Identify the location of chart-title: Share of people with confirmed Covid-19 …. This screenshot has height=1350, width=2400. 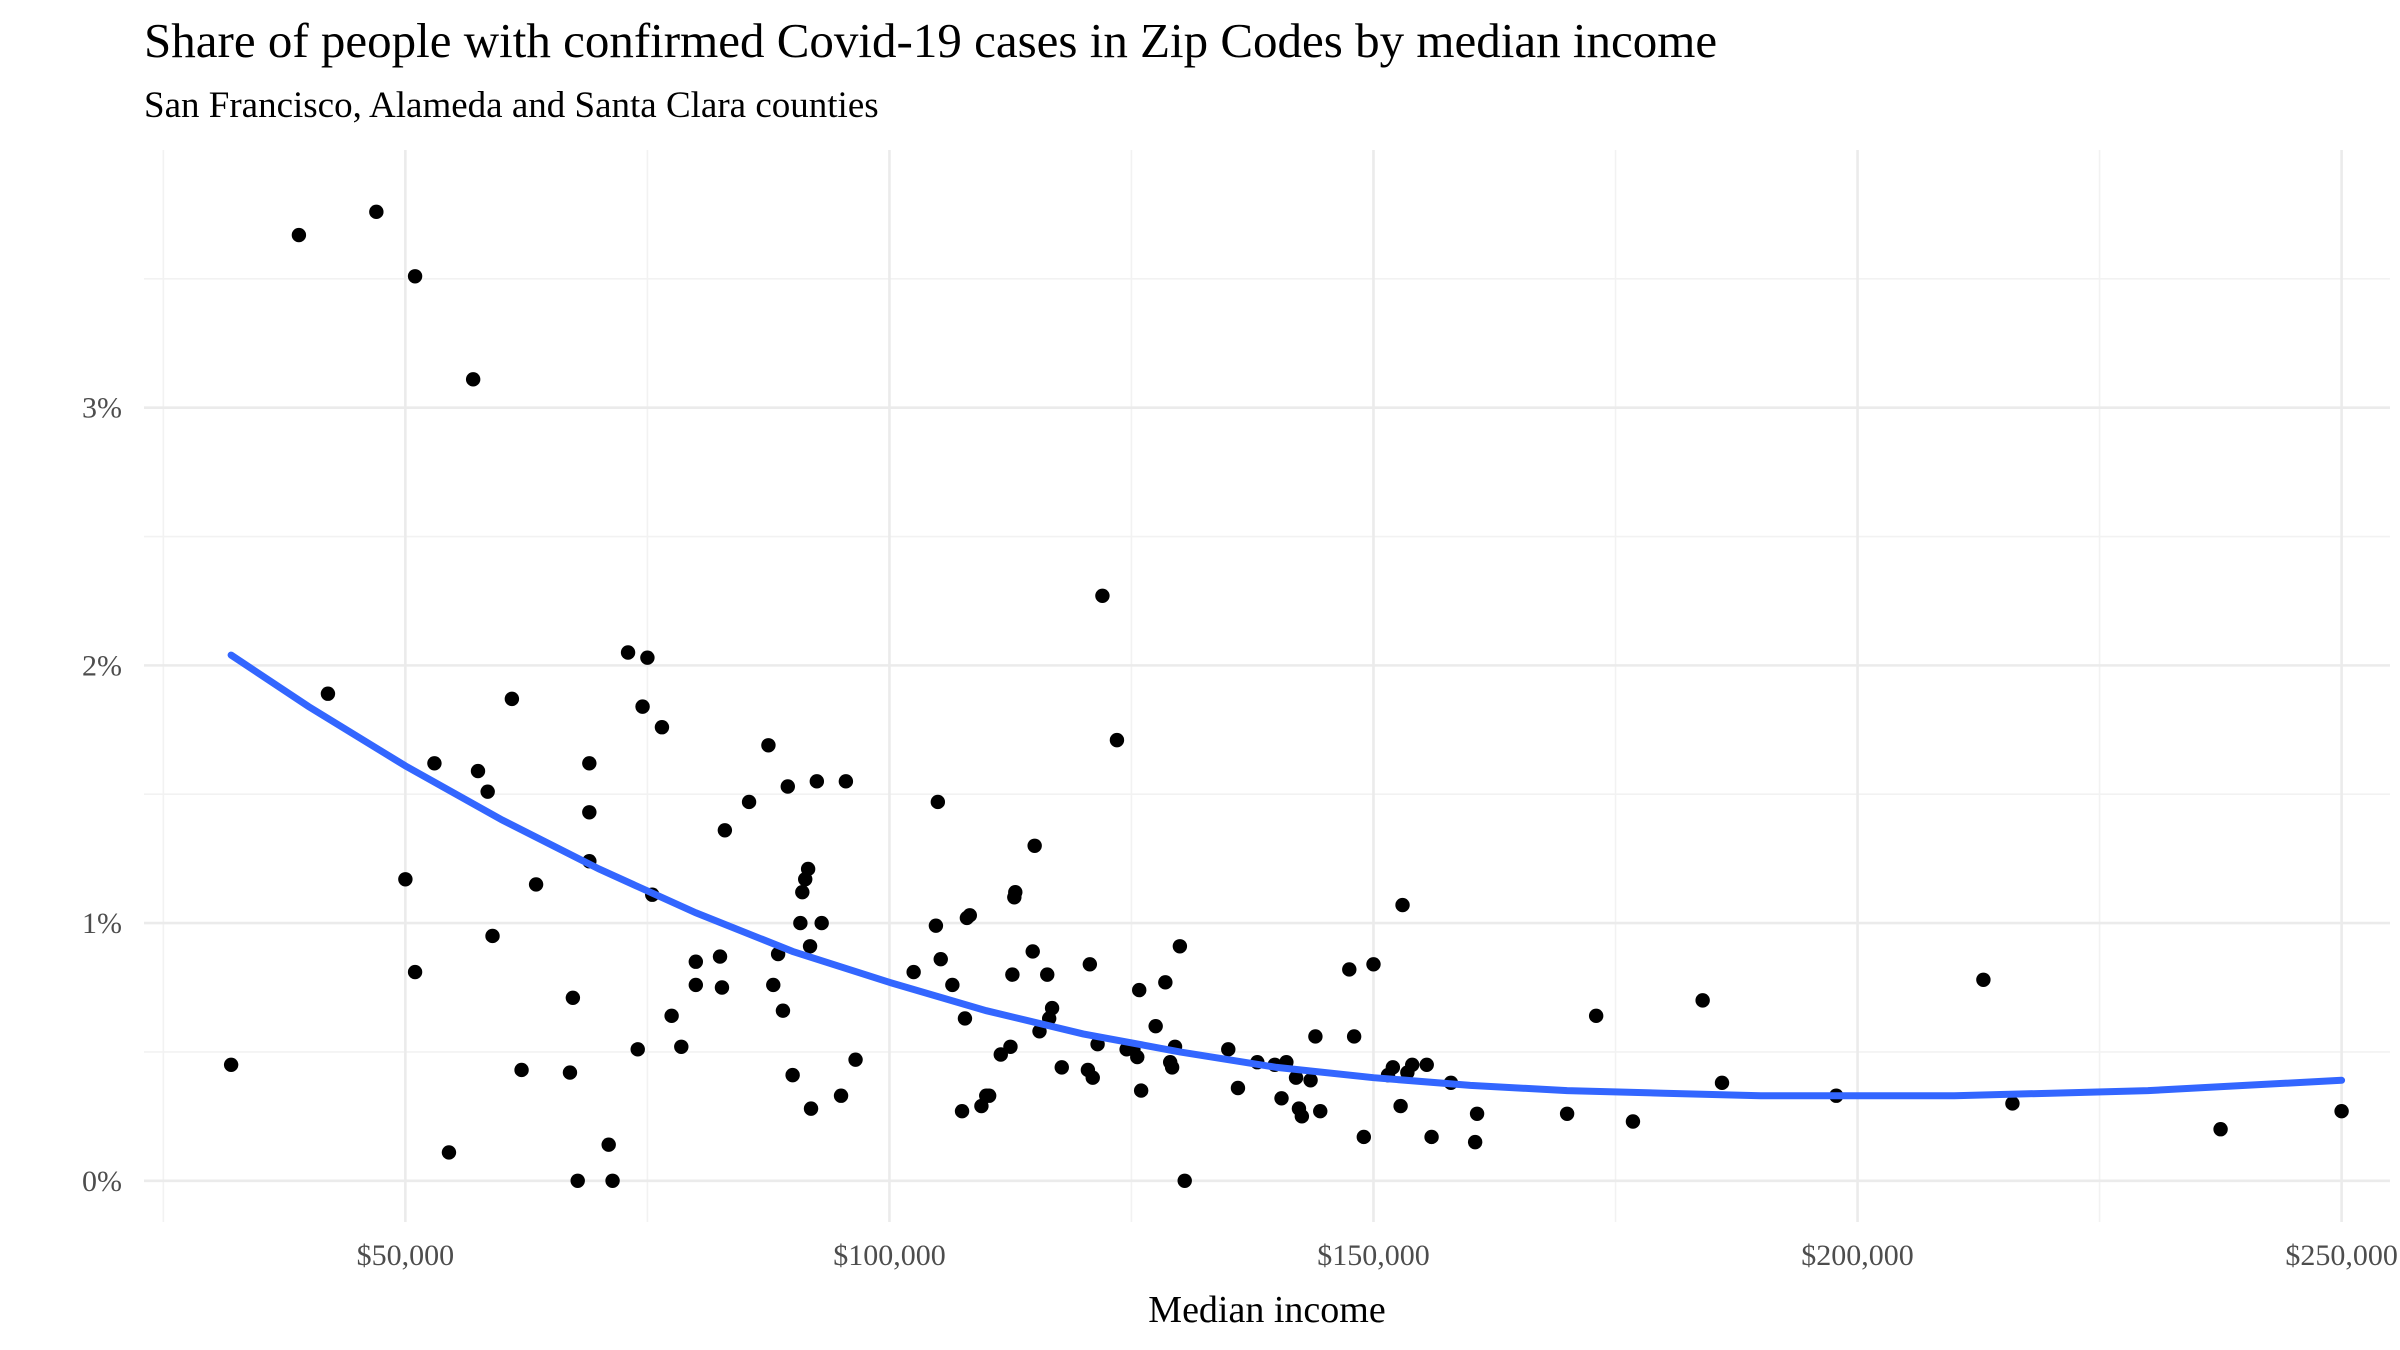
(931, 40).